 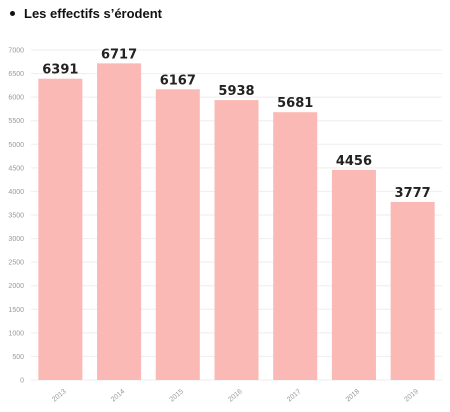 What do you see at coordinates (16, 310) in the screenshot?
I see `y-tick-label: 1500` at bounding box center [16, 310].